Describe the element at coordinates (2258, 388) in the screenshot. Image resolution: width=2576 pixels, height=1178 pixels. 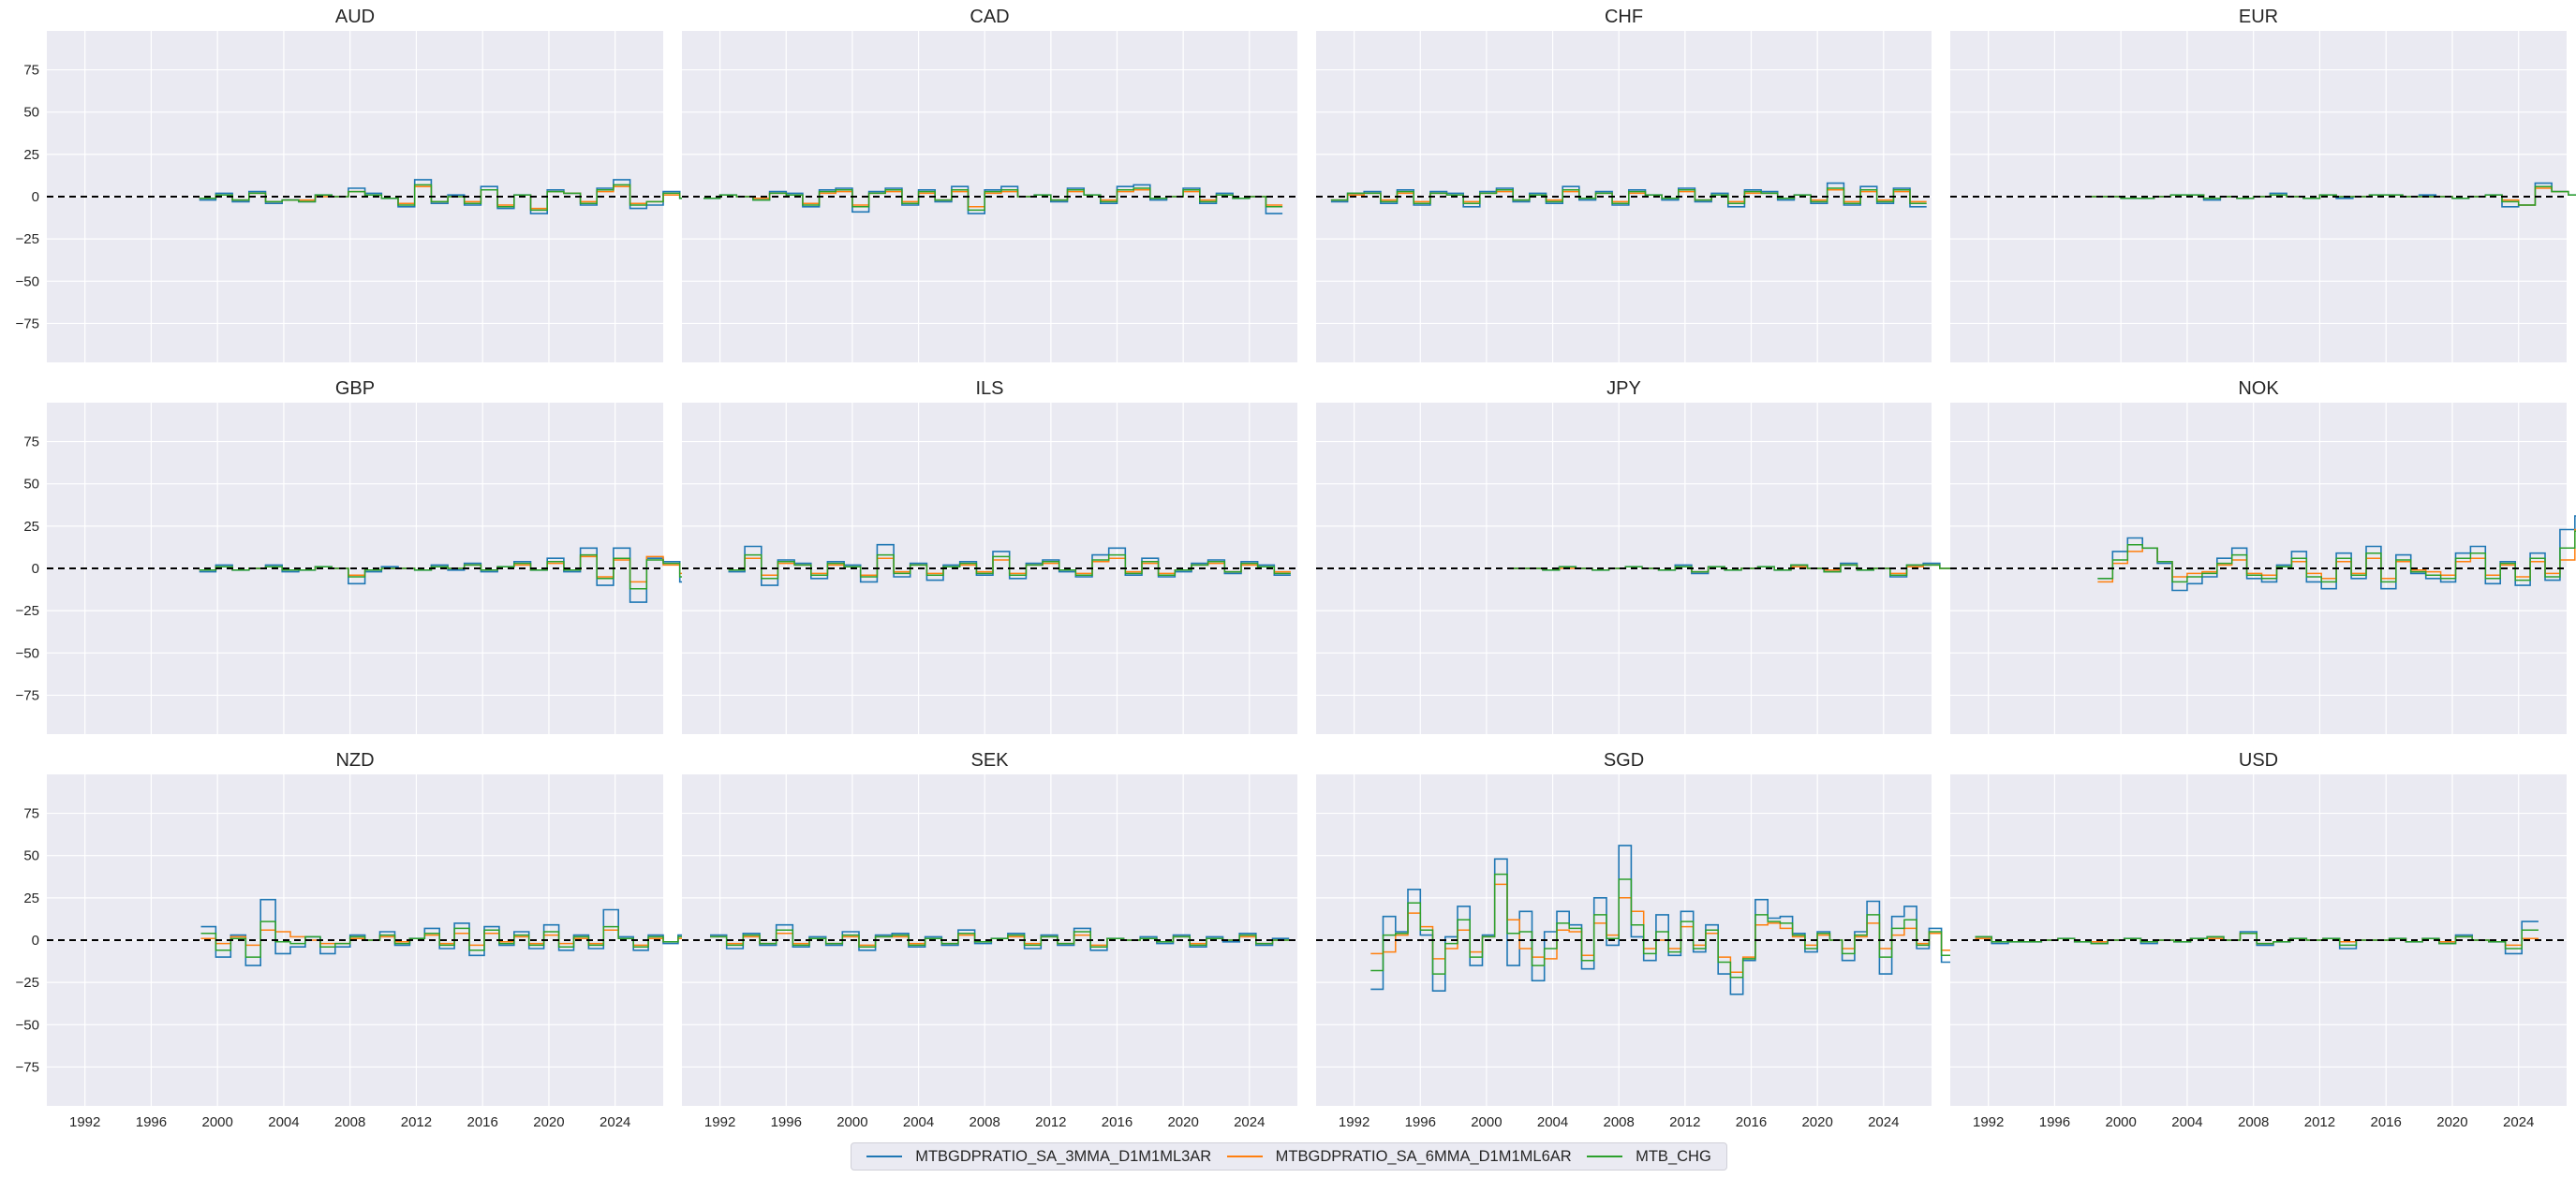
I see `panel-title: NOK` at that location.